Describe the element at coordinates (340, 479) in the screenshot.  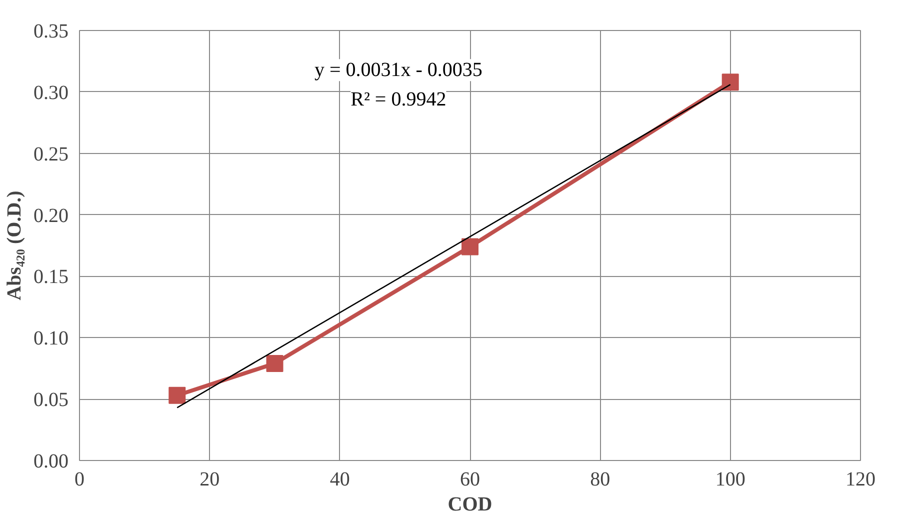
I see `x-tick-label: 40` at that location.